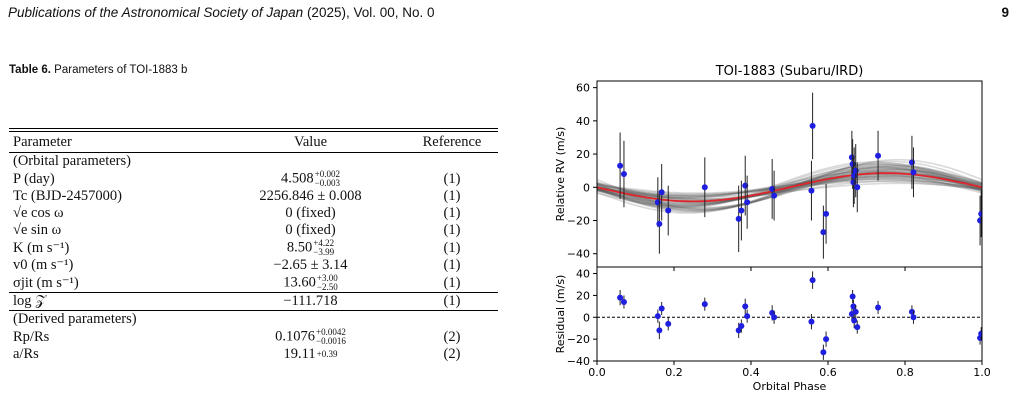 The image size is (1022, 413). What do you see at coordinates (253, 337) in the screenshot?
I see `table-row: Rp/Rs 0.1076 +0.0042 −0.0016 (2)` at bounding box center [253, 337].